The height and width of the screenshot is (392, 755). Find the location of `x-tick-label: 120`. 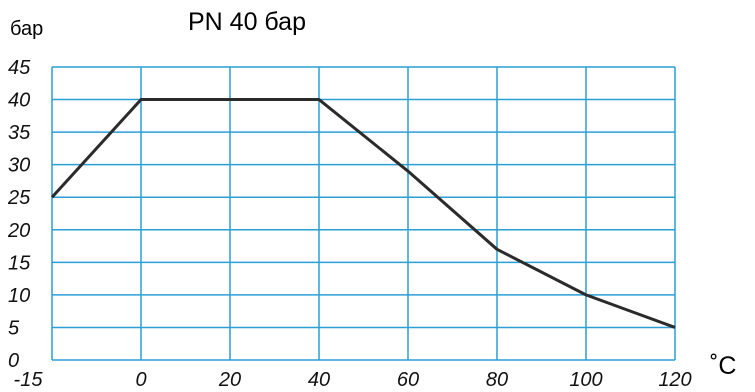

x-tick-label: 120 is located at coordinates (674, 380).